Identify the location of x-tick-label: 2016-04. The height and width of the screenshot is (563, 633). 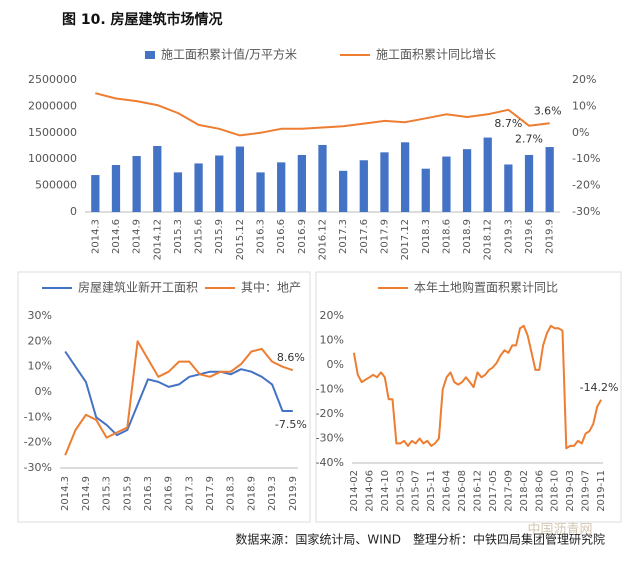
(447, 491).